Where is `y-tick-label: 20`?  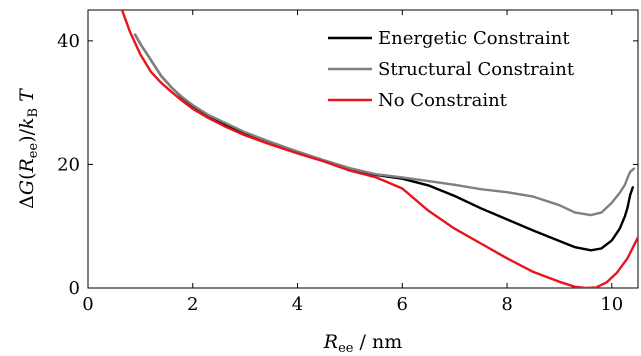 y-tick-label: 20 is located at coordinates (68, 164).